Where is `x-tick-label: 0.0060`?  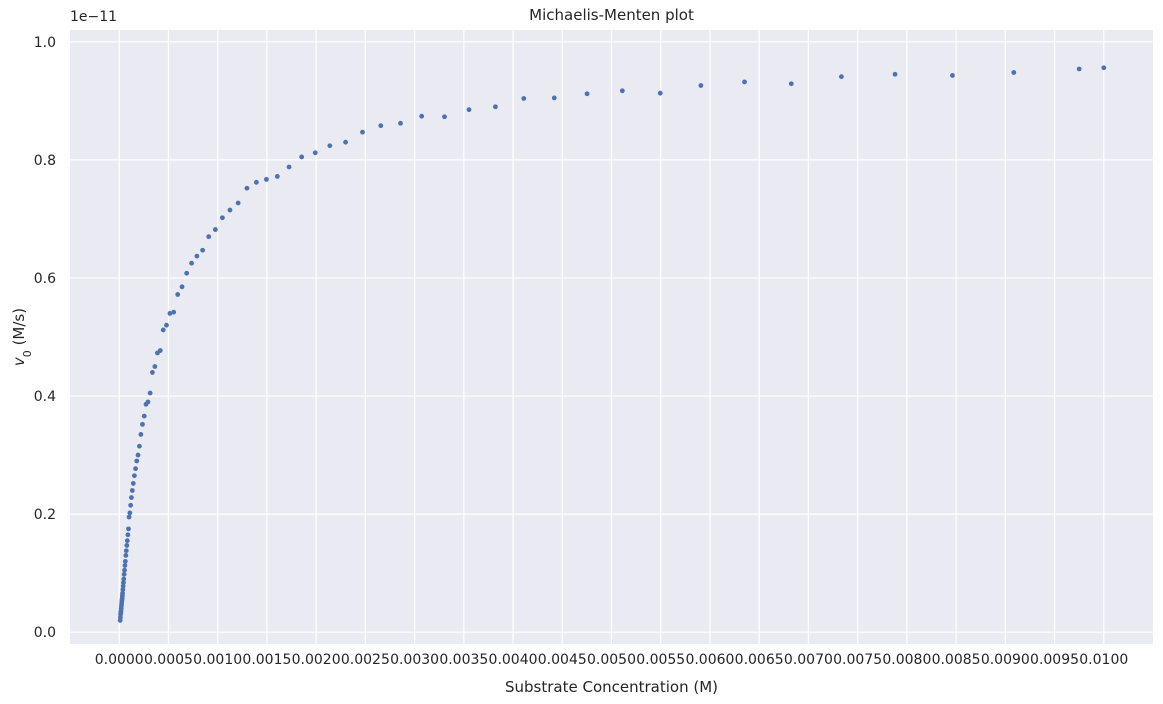
x-tick-label: 0.0060 is located at coordinates (709, 660).